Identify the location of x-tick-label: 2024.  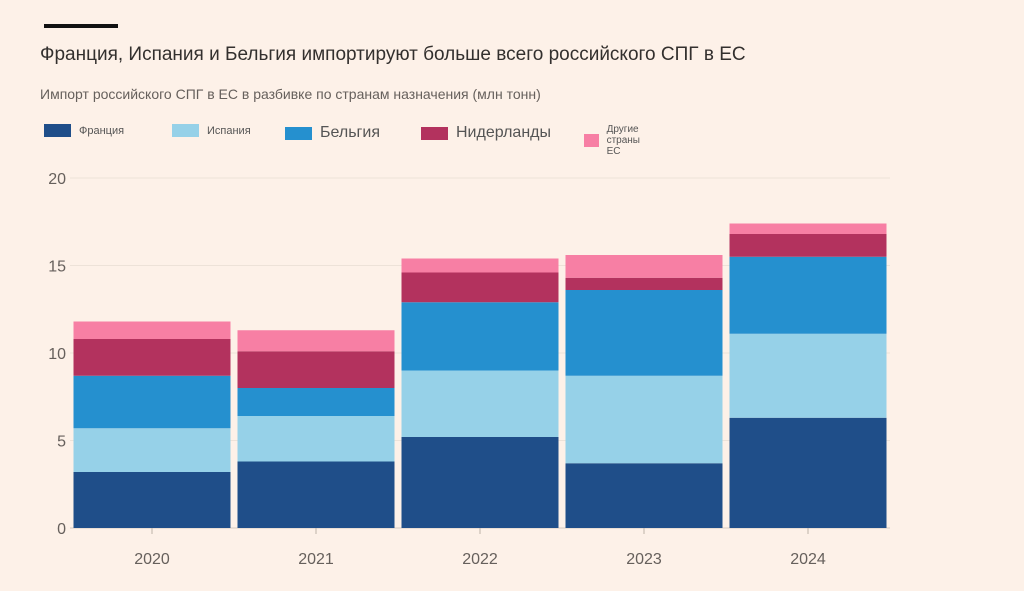
(808, 559).